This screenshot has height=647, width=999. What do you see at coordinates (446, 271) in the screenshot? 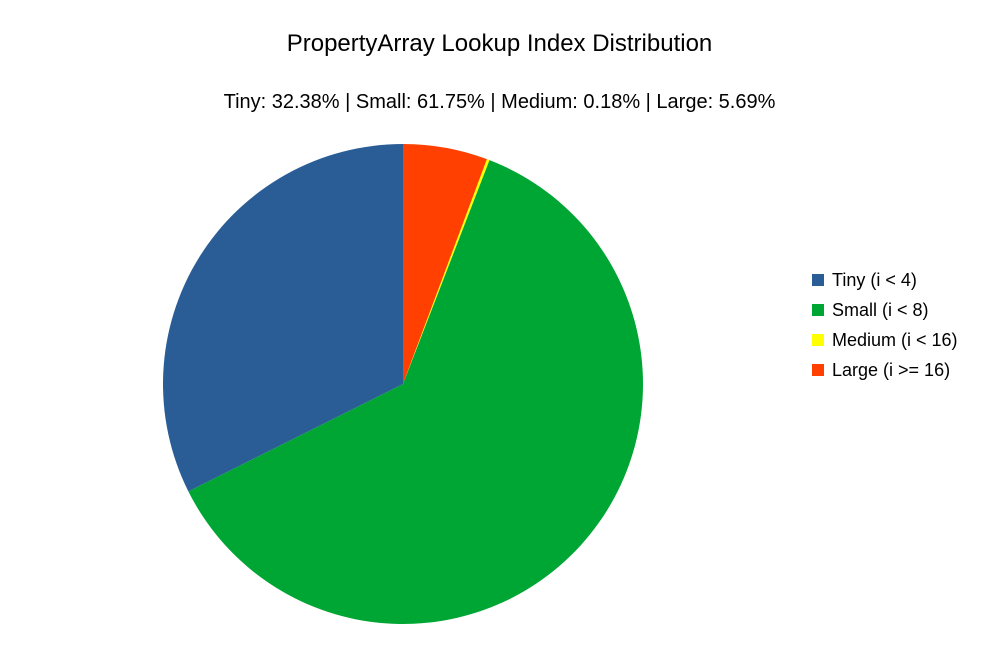
I see `pie-slice-medium` at bounding box center [446, 271].